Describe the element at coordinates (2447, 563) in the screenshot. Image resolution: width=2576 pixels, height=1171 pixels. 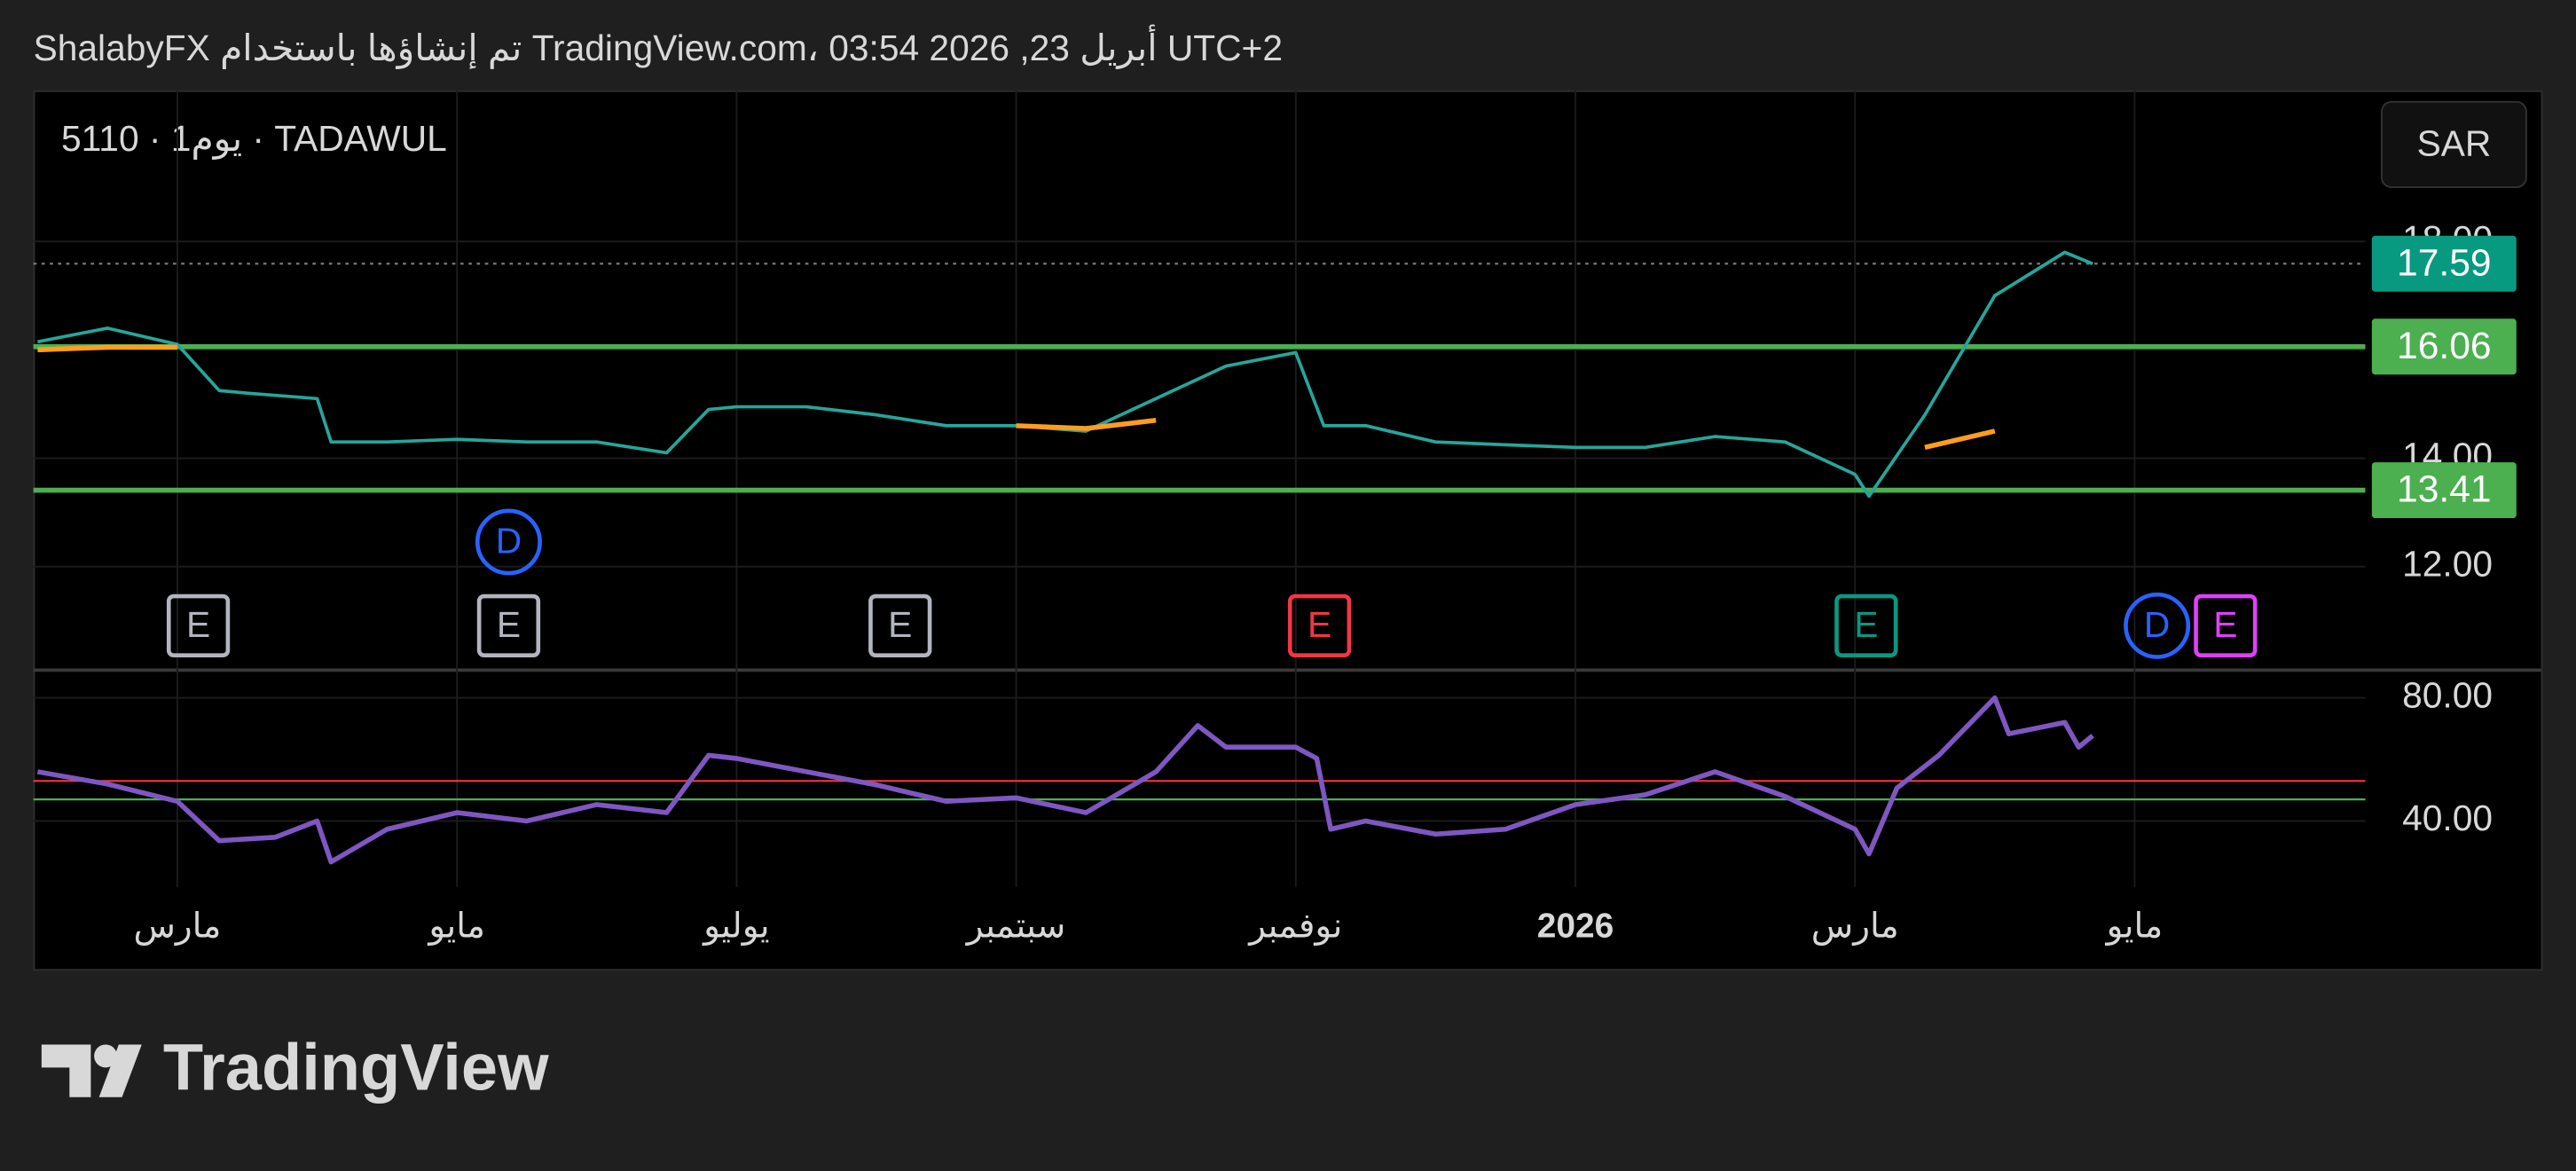
I see `y-tick-label: 12.00` at that location.